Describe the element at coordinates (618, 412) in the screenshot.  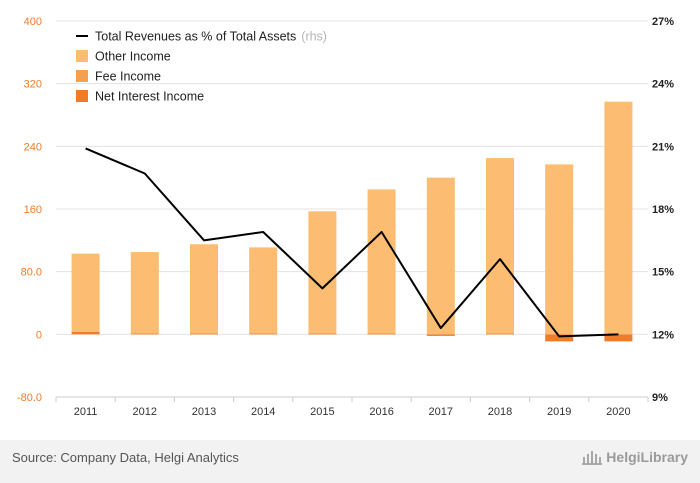
I see `x-axis-tick-label: 2020` at that location.